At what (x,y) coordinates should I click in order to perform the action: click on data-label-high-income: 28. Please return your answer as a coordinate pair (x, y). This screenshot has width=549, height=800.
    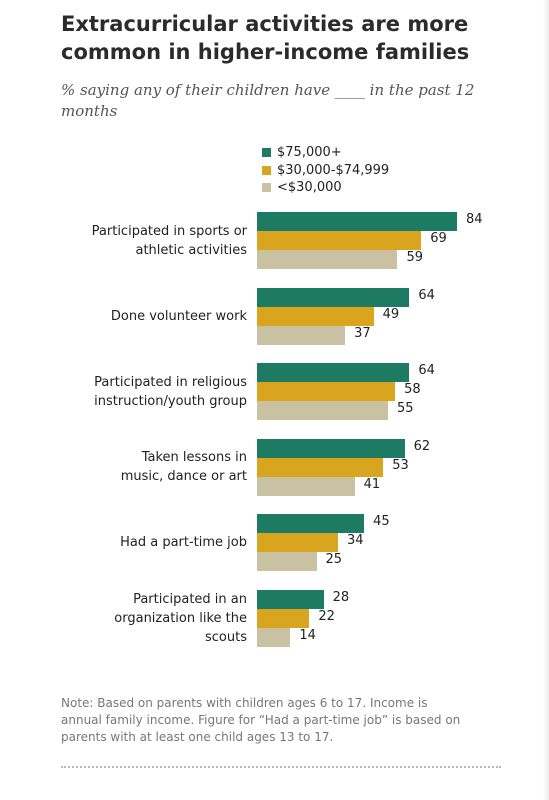
    Looking at the image, I should click on (341, 597).